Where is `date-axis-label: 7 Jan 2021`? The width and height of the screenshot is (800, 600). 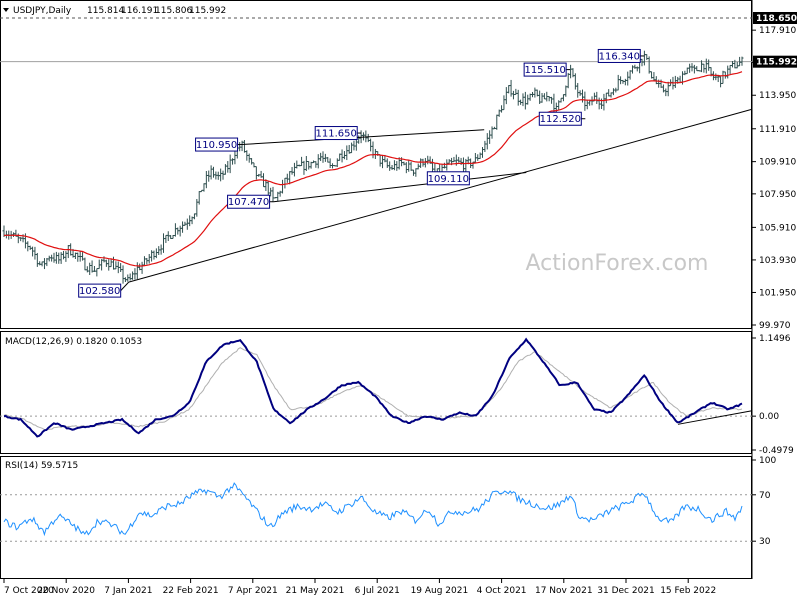
date-axis-label: 7 Jan 2021 is located at coordinates (128, 591).